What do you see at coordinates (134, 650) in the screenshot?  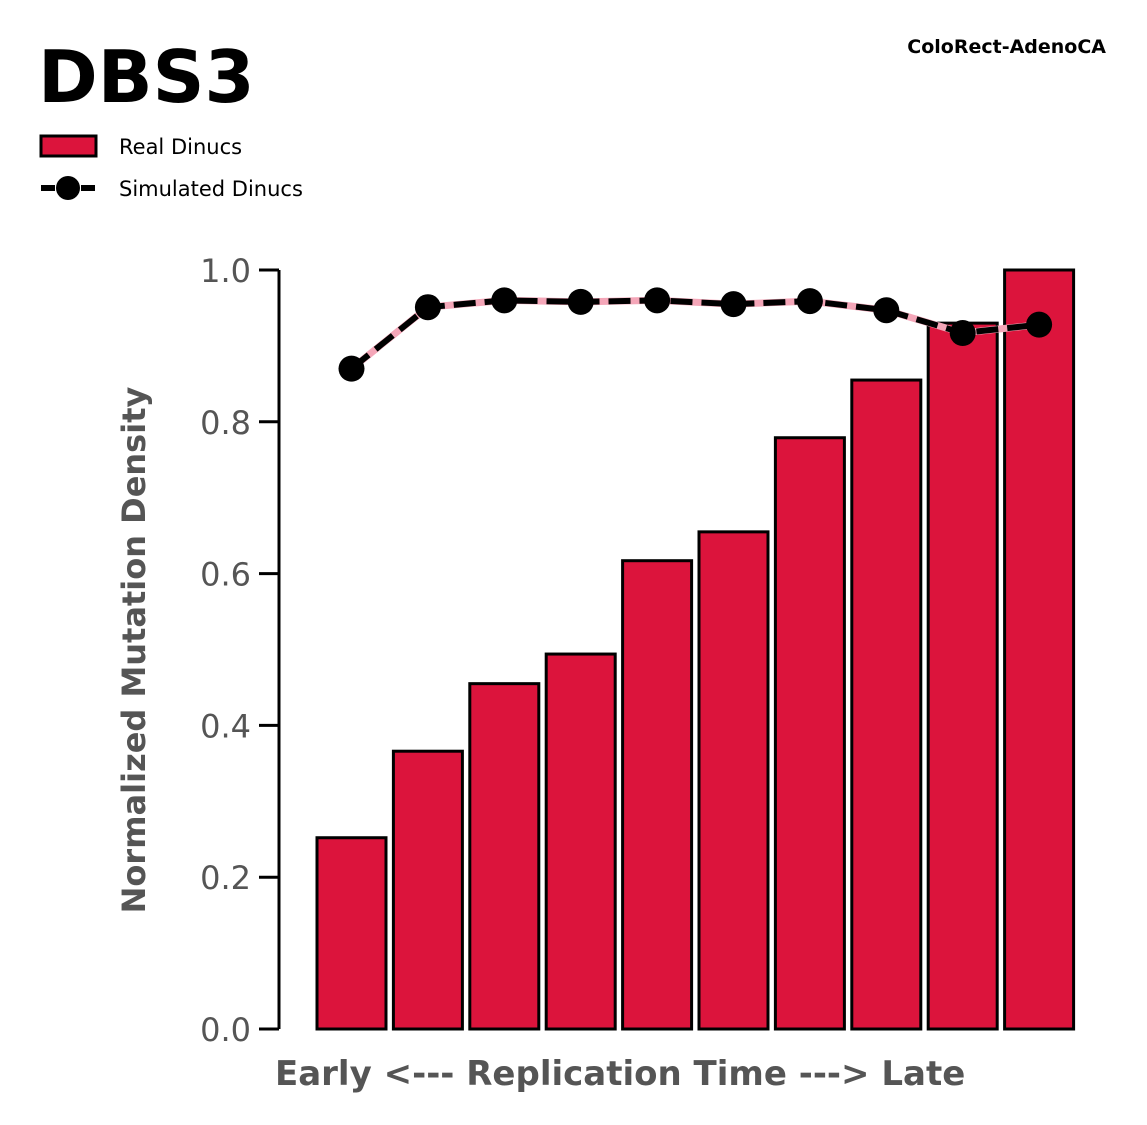 I see `y-axis-label: Normalized Mutation Density` at bounding box center [134, 650].